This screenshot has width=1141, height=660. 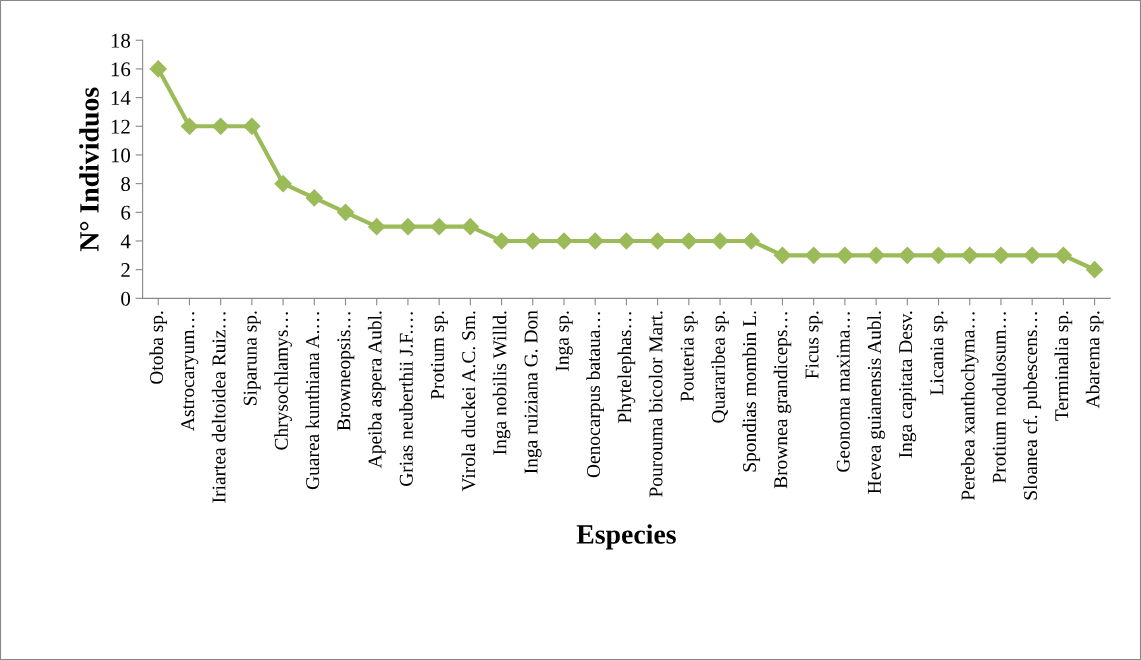 I want to click on x-tick-label: Pouteria sp., so click(x=689, y=356).